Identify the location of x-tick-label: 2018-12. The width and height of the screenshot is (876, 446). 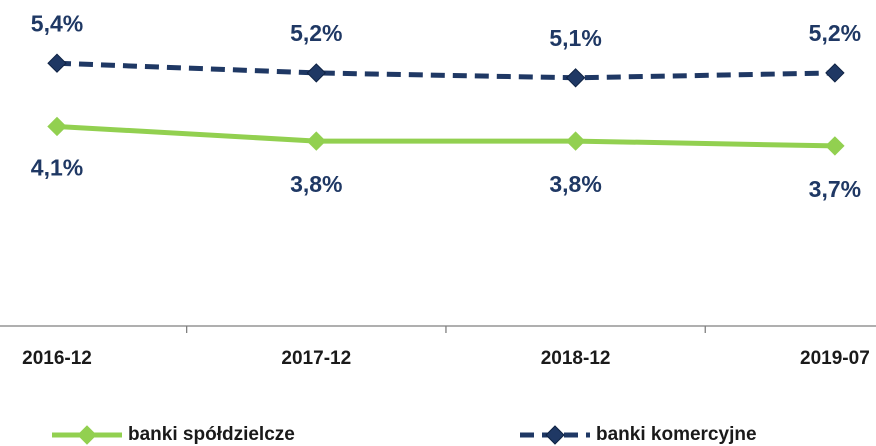
(576, 358).